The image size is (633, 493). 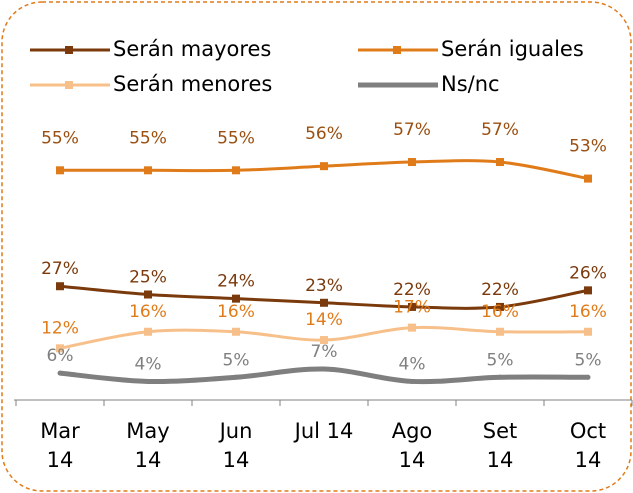 What do you see at coordinates (588, 147) in the screenshot?
I see `data-label: 53%` at bounding box center [588, 147].